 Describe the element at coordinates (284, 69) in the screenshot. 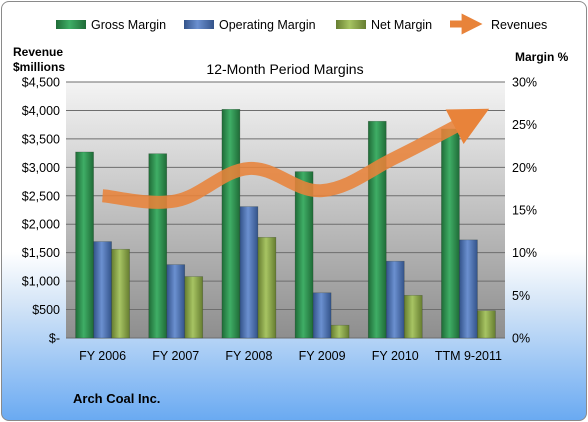

I see `chart-title: 12-Month Period Margins` at that location.